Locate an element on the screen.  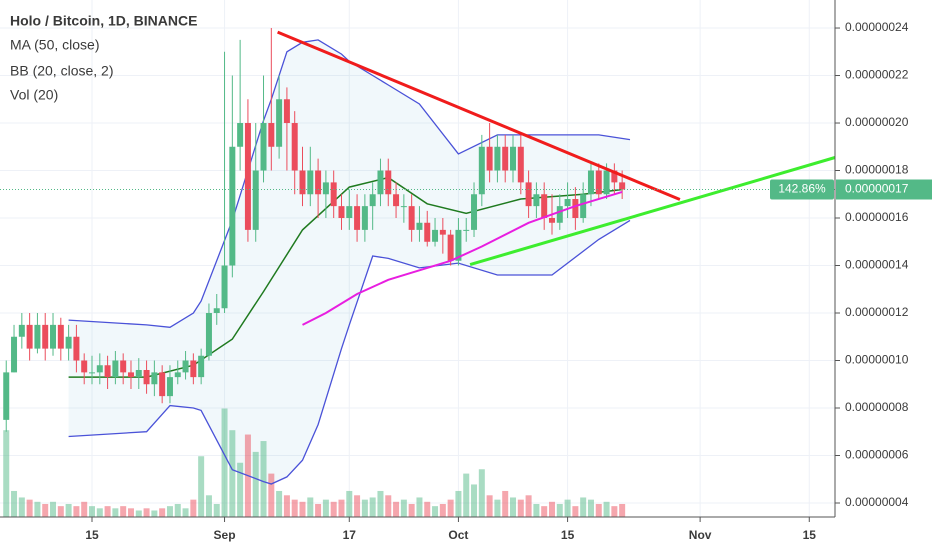
price-tag is located at coordinates (884, 189).